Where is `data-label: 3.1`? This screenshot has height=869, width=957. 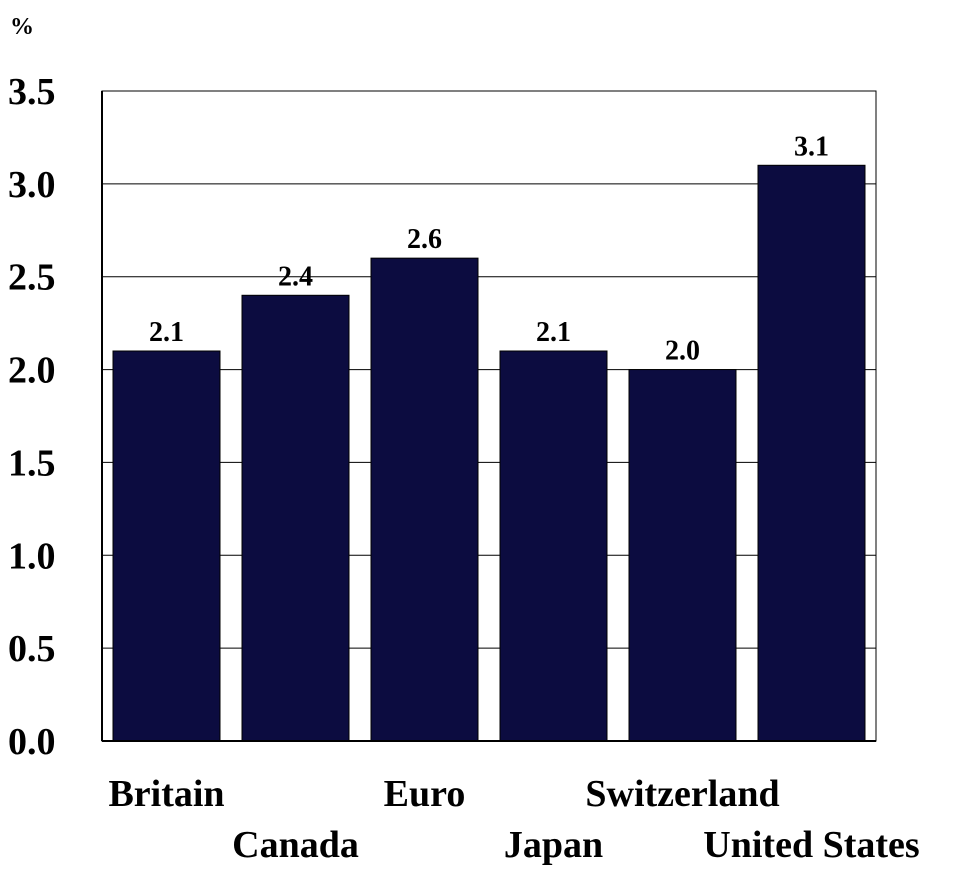 data-label: 3.1 is located at coordinates (811, 146).